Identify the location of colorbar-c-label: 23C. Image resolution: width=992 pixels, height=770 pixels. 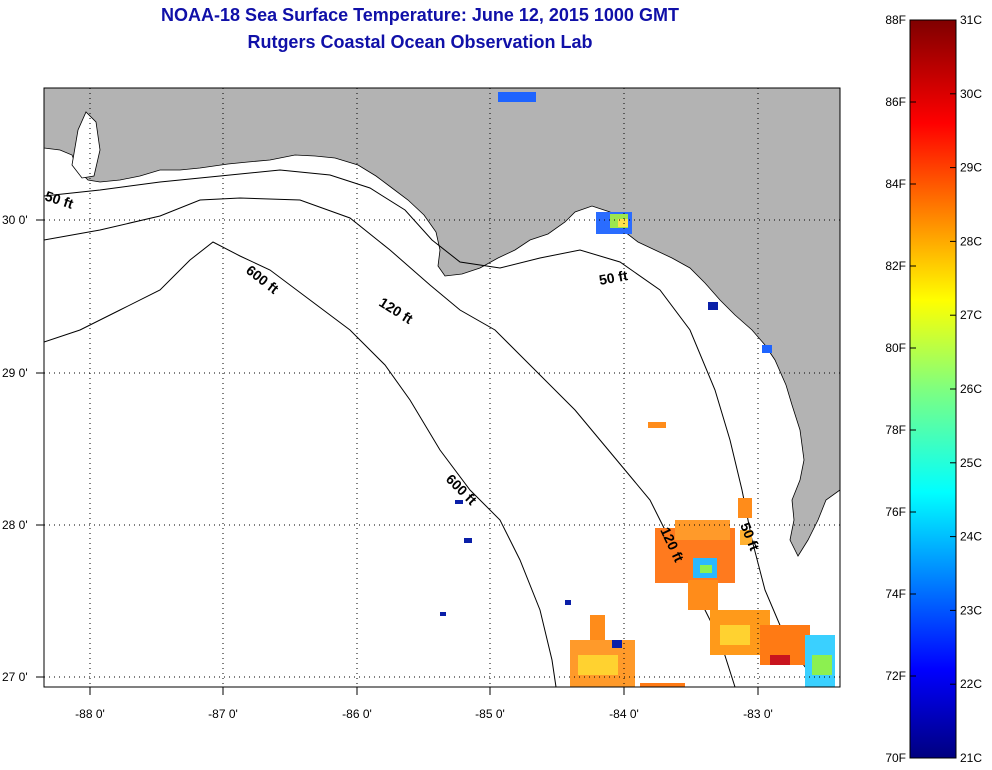
(971, 610).